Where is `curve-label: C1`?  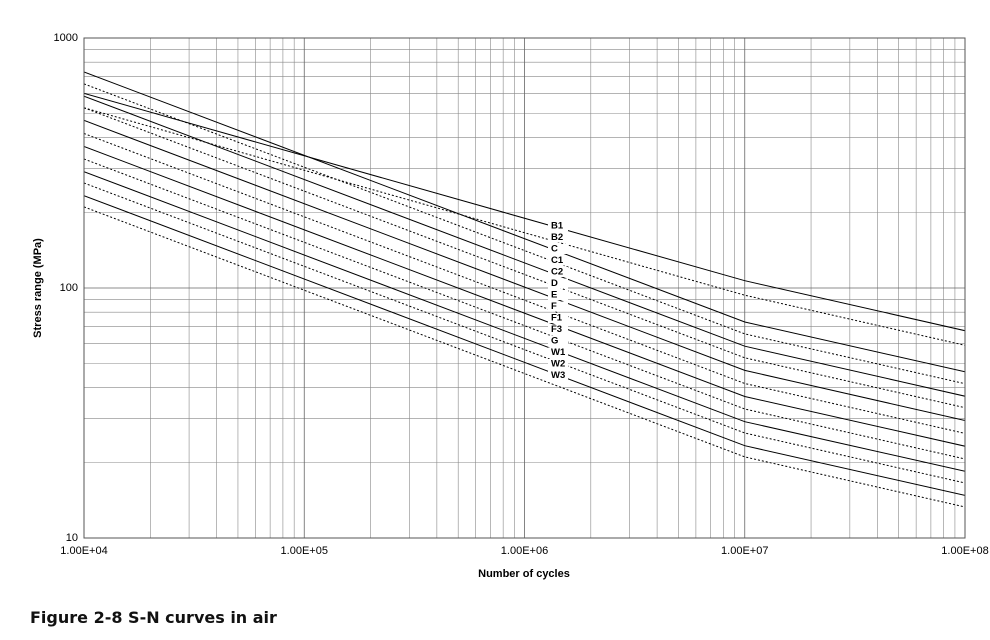 curve-label: C1 is located at coordinates (557, 260).